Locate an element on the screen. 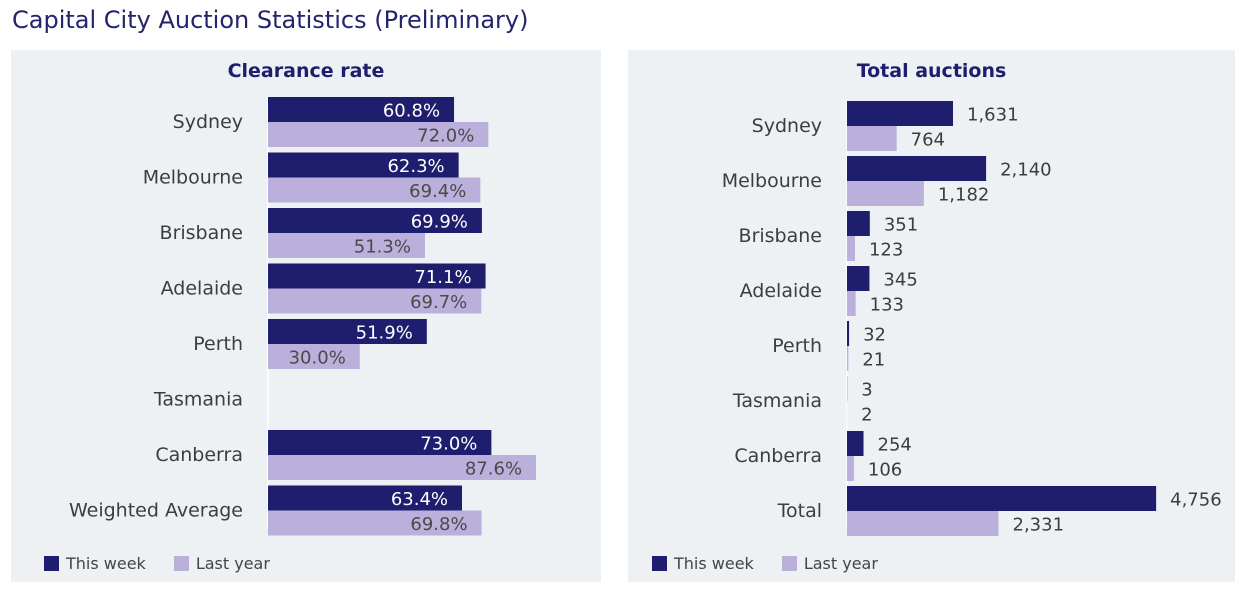 This screenshot has height=591, width=1241. category-label-total: Total is located at coordinates (799, 511).